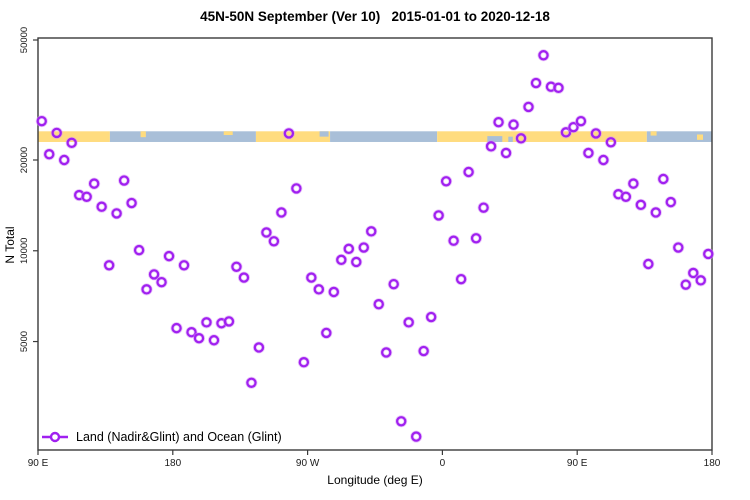 This screenshot has height=500, width=750. Describe the element at coordinates (24, 341) in the screenshot. I see `y-axis-tick-label: 5000` at that location.